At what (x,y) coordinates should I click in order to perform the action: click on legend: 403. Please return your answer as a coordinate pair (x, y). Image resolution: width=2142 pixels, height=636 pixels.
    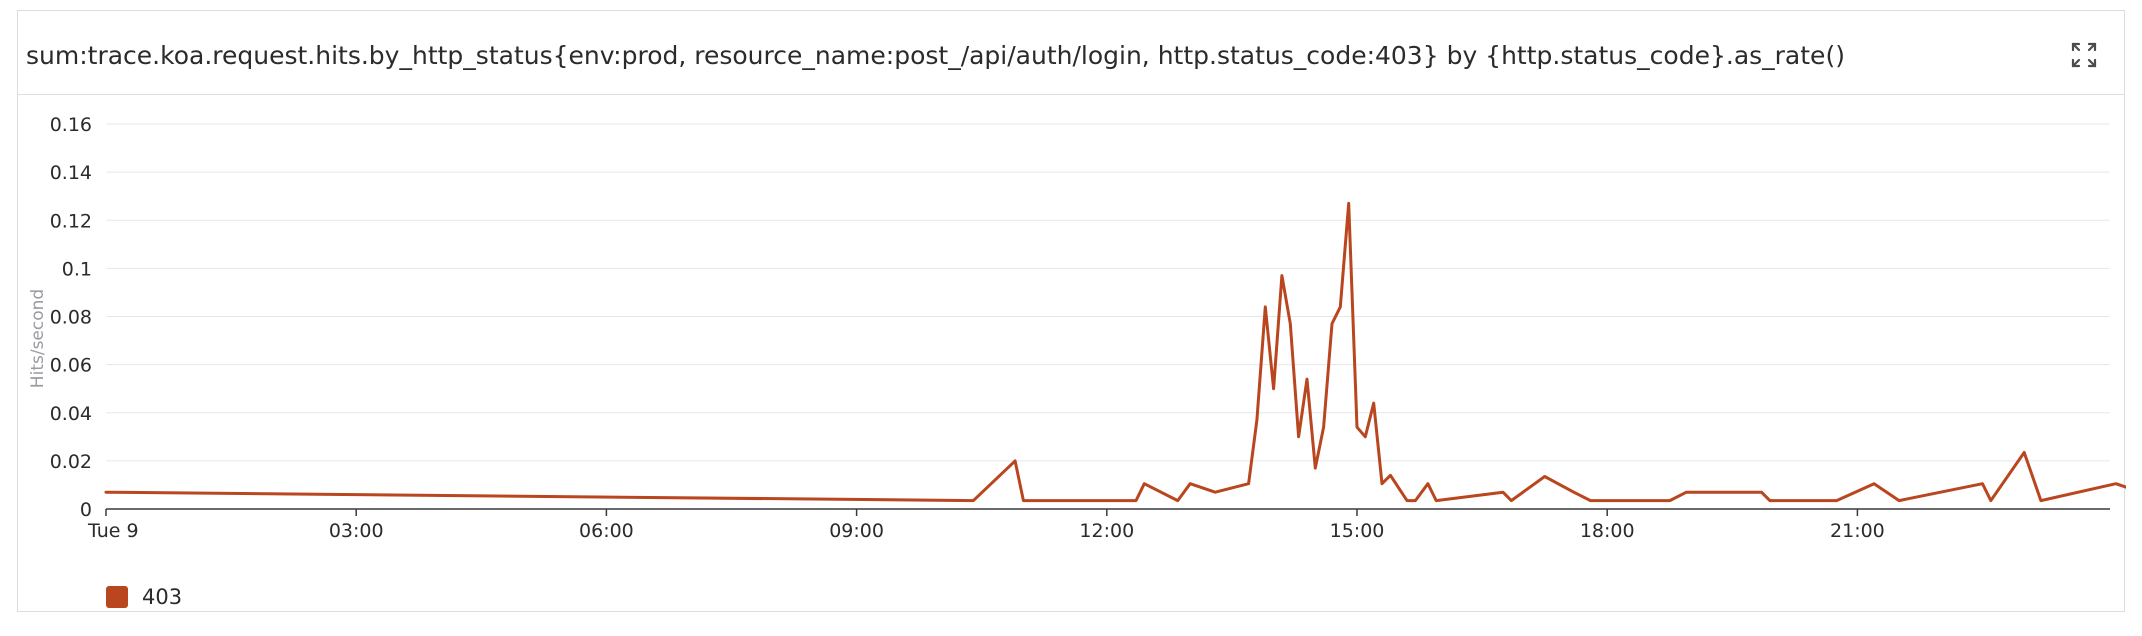
    Looking at the image, I should click on (144, 597).